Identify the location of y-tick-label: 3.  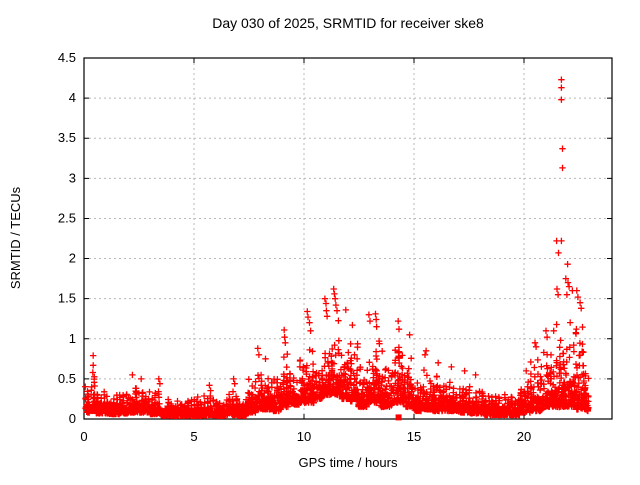
(72, 177).